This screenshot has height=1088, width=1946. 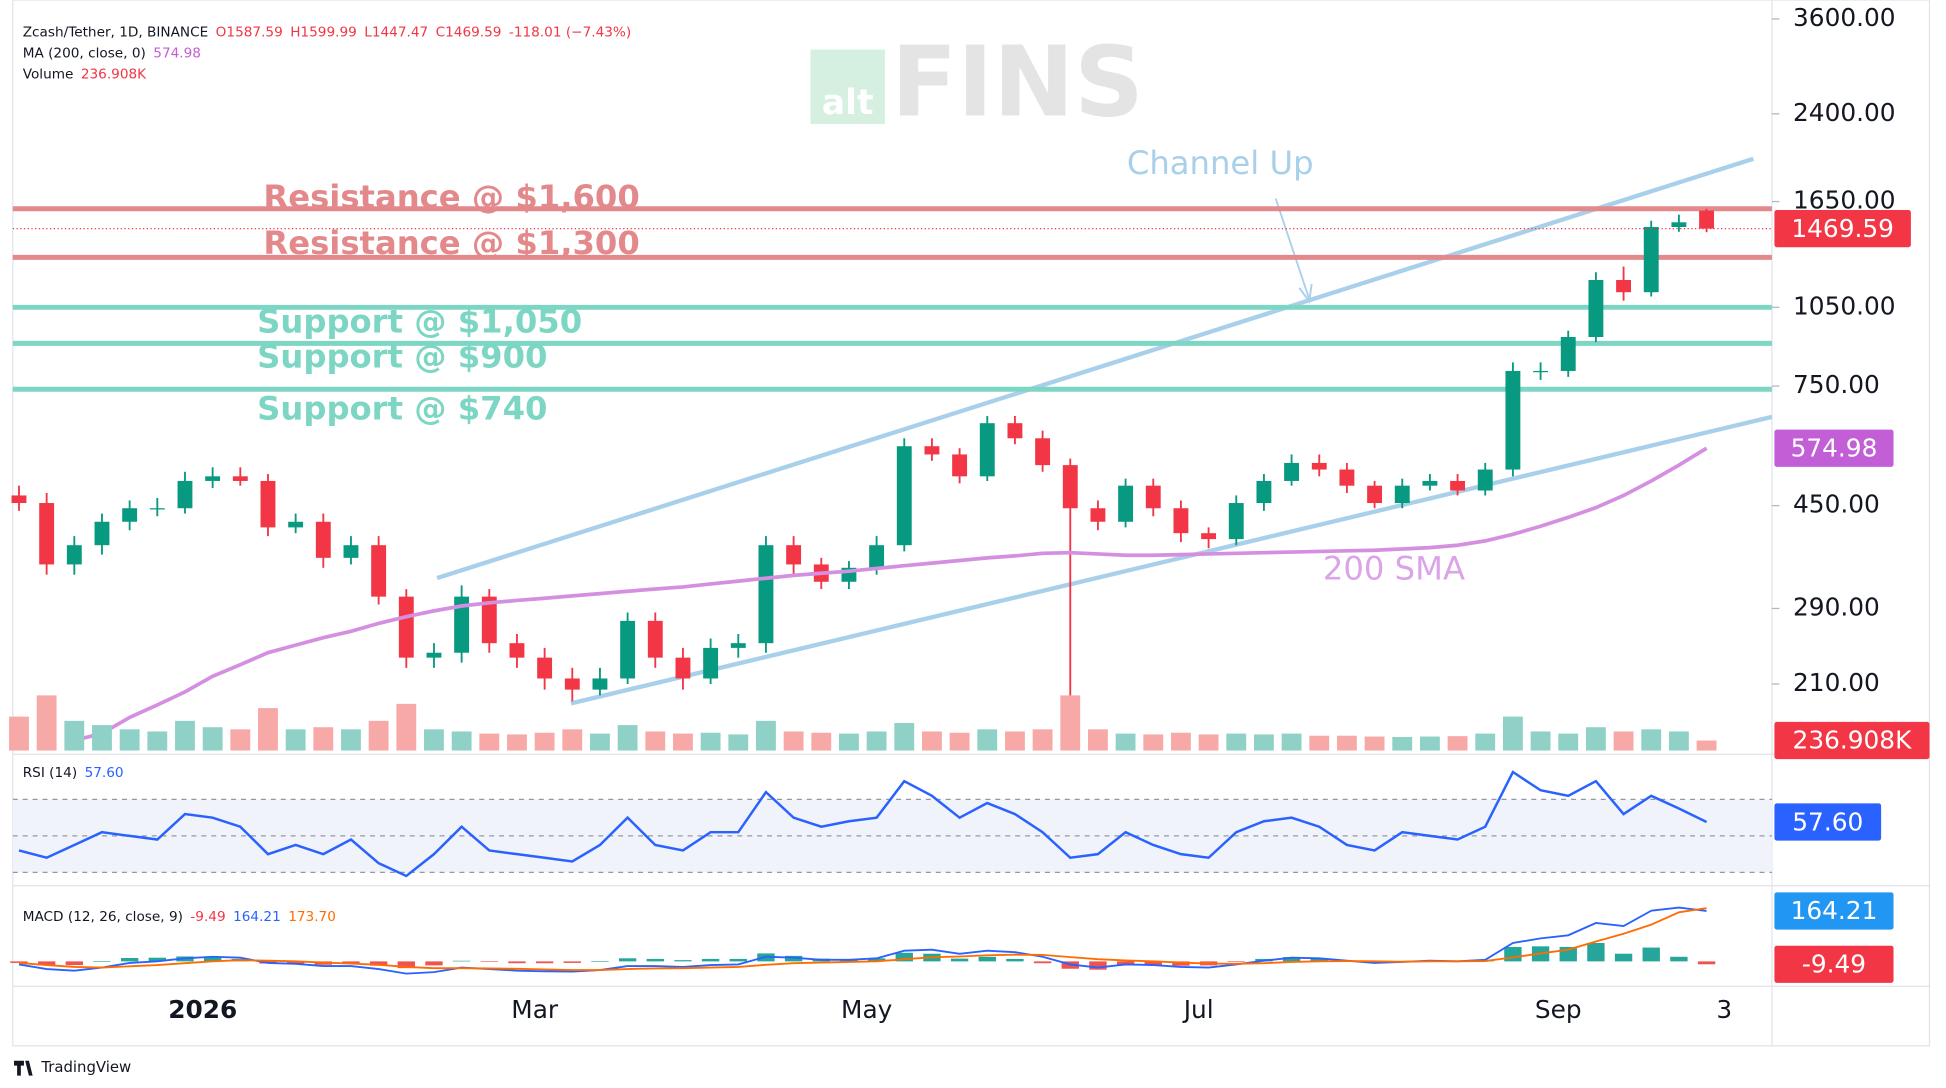 What do you see at coordinates (1836, 682) in the screenshot?
I see `y-tick-label: 210.00` at bounding box center [1836, 682].